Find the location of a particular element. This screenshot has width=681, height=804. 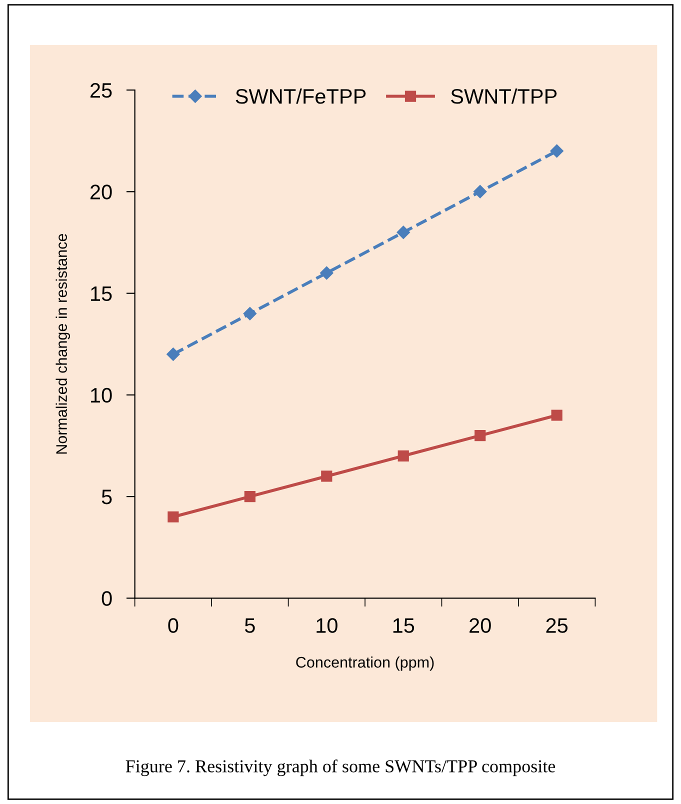

x-axis-title: Concentration (ppm) is located at coordinates (365, 663).